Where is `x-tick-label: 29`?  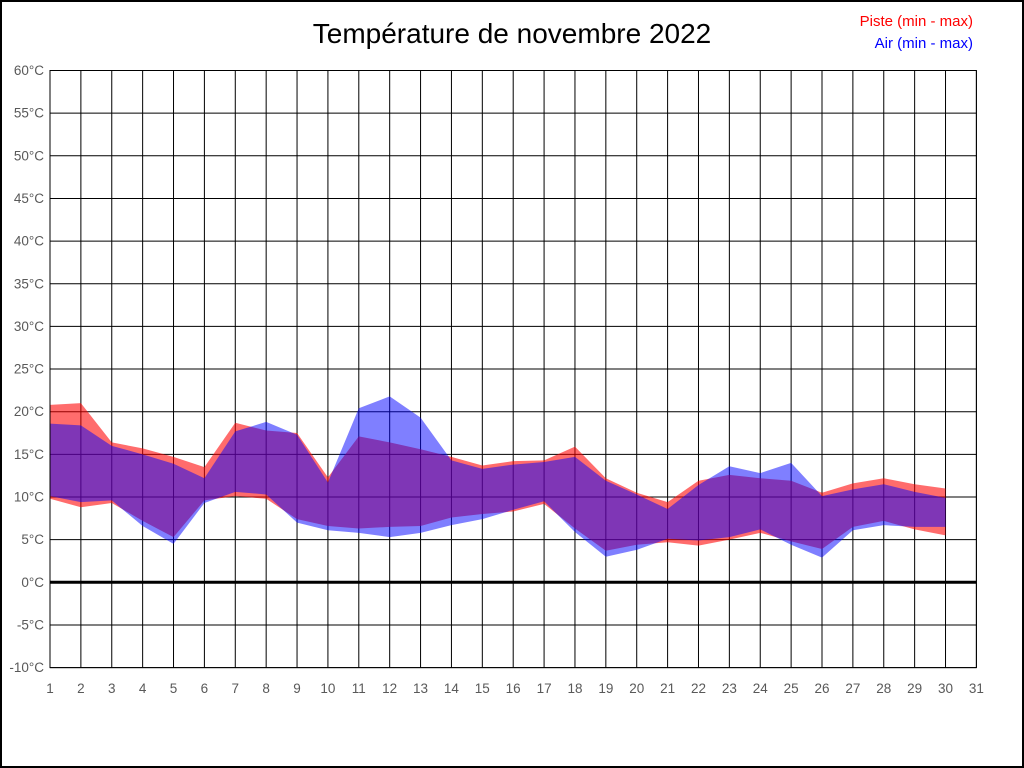
x-tick-label: 29 is located at coordinates (914, 688).